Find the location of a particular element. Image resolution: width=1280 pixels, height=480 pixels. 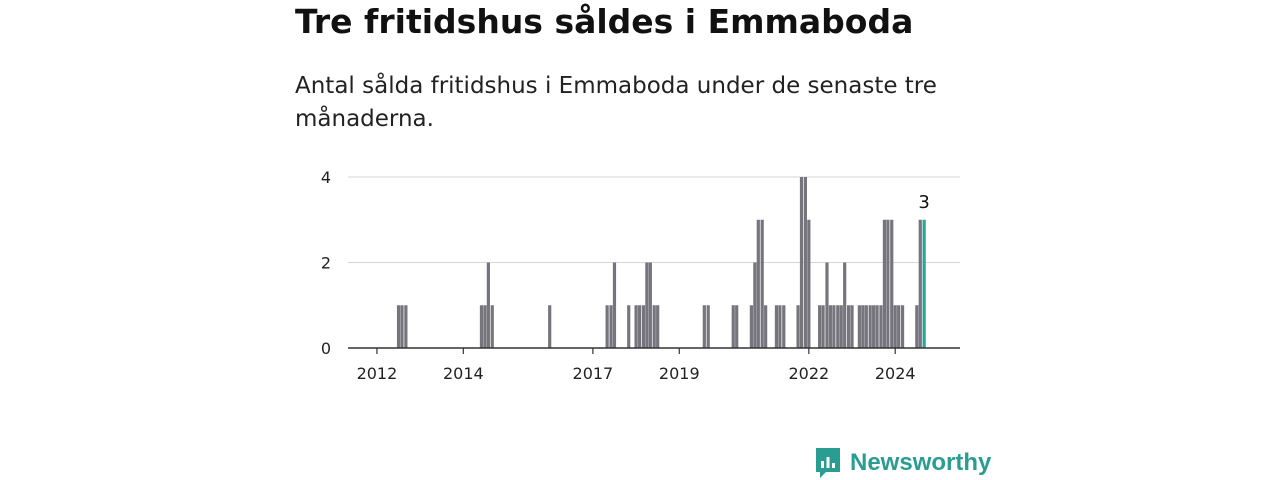

gridlines is located at coordinates (654, 219).